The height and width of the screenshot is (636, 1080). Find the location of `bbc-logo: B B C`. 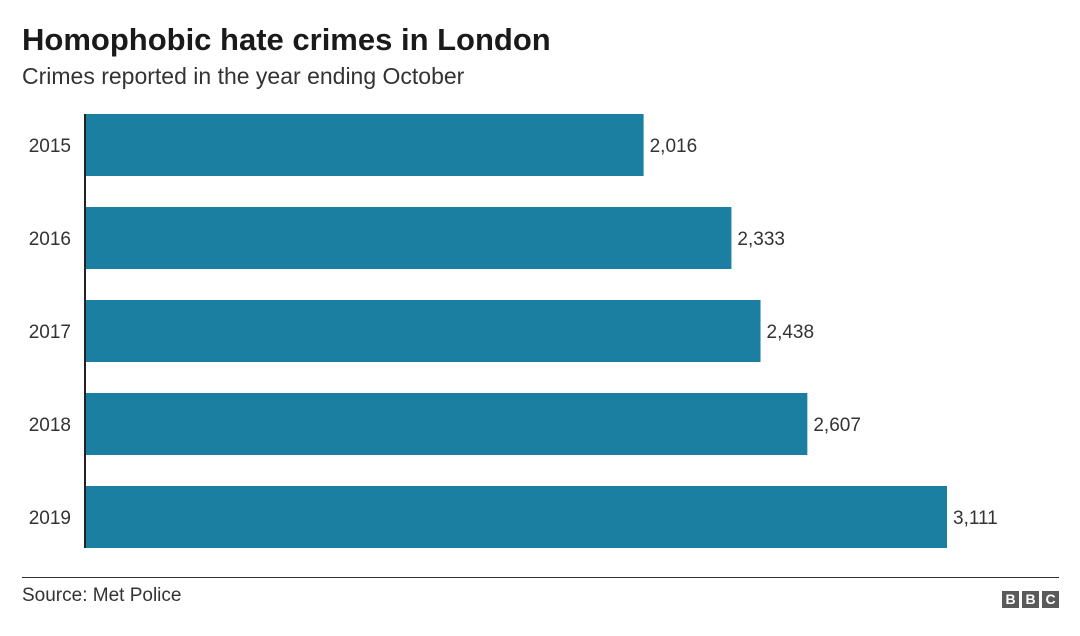

bbc-logo: B B C is located at coordinates (1030, 599).